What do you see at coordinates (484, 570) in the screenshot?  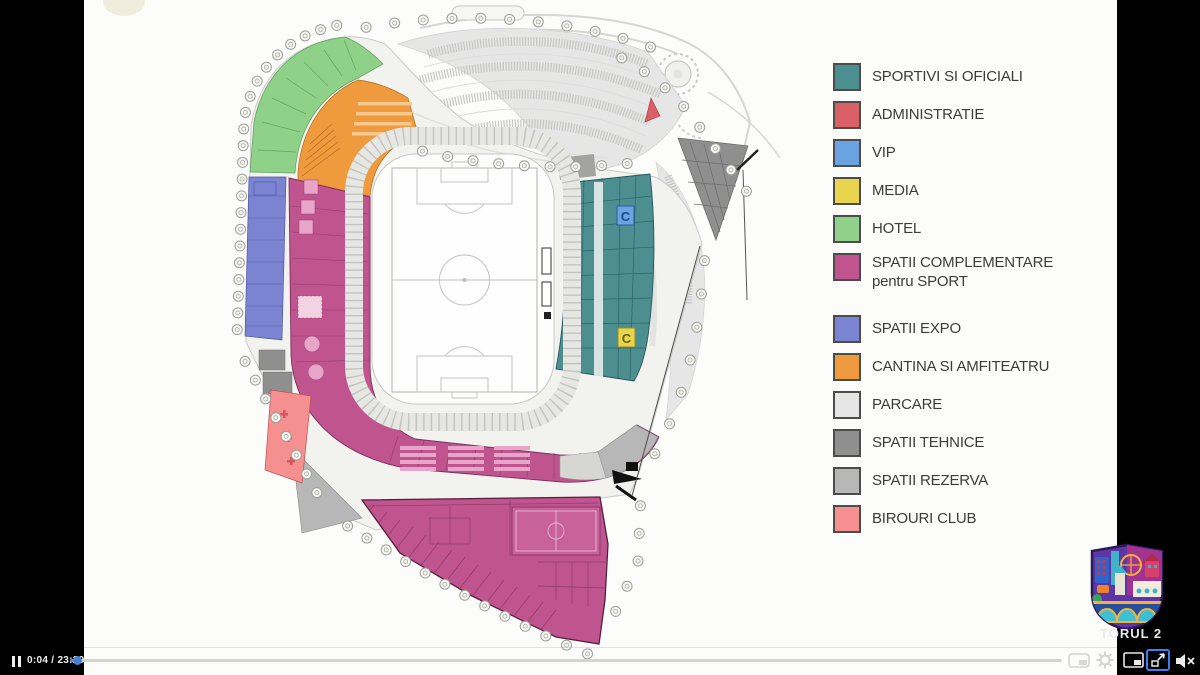 I see `building-complementare` at bounding box center [484, 570].